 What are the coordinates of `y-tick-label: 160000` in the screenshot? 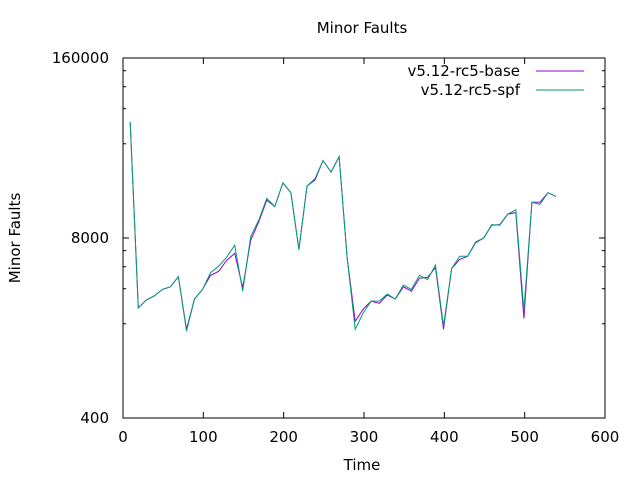 It's located at (80, 58).